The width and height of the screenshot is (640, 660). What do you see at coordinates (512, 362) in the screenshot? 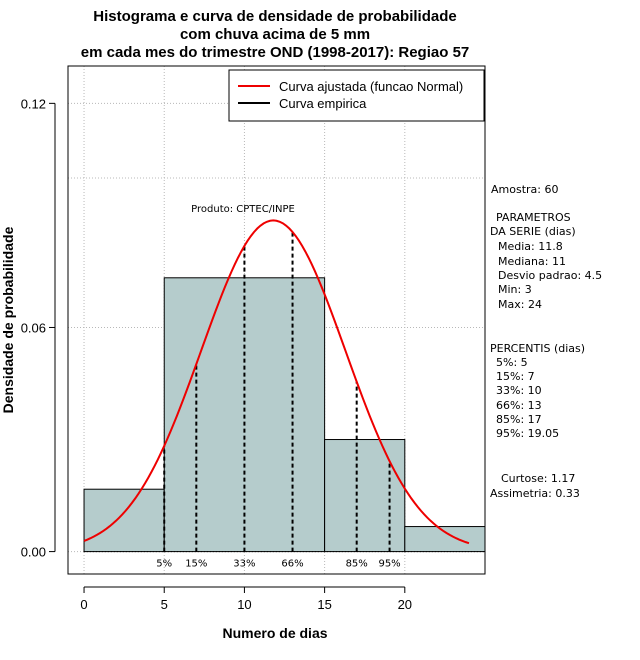
I see `stat-p5: 5%: 5` at bounding box center [512, 362].